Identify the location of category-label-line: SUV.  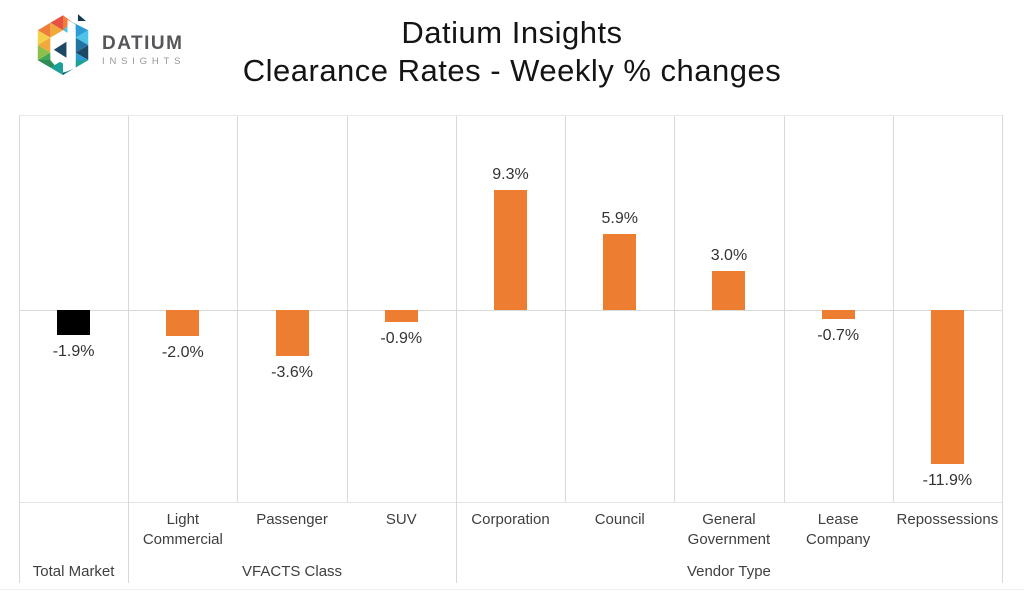
(401, 519).